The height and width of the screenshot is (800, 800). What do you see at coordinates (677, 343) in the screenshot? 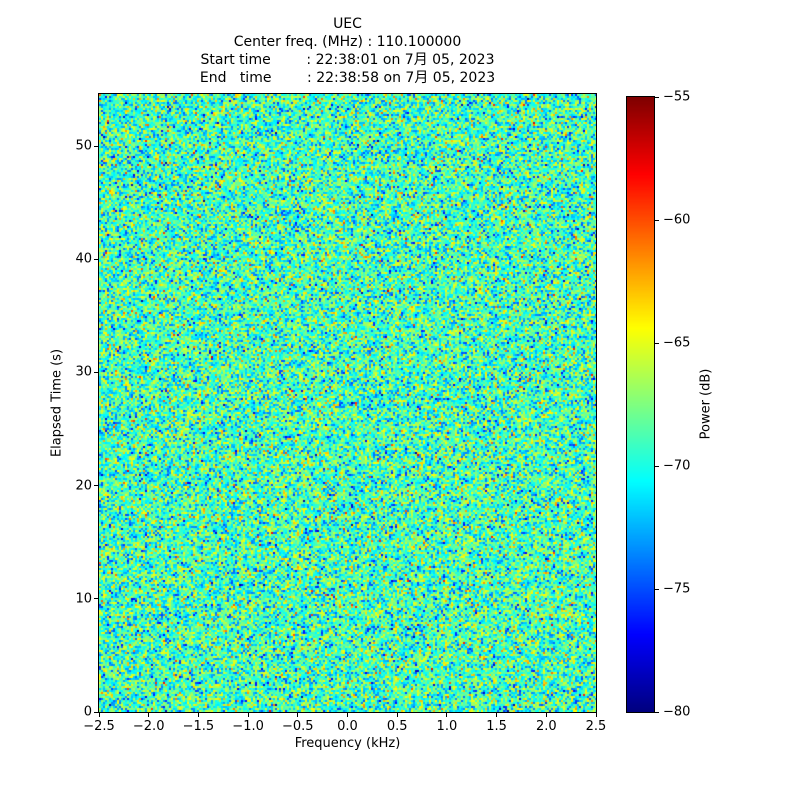
I see `colorbar-tick-label: −65` at bounding box center [677, 343].